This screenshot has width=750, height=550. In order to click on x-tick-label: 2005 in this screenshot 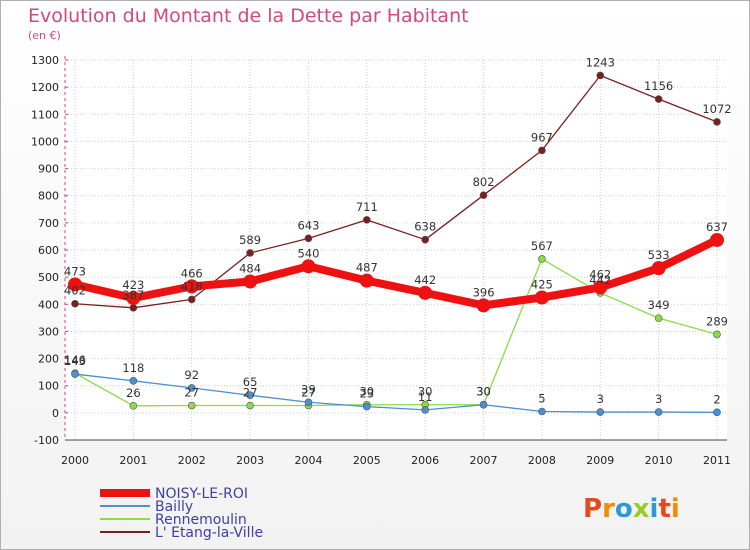, I will do `click(367, 460)`.